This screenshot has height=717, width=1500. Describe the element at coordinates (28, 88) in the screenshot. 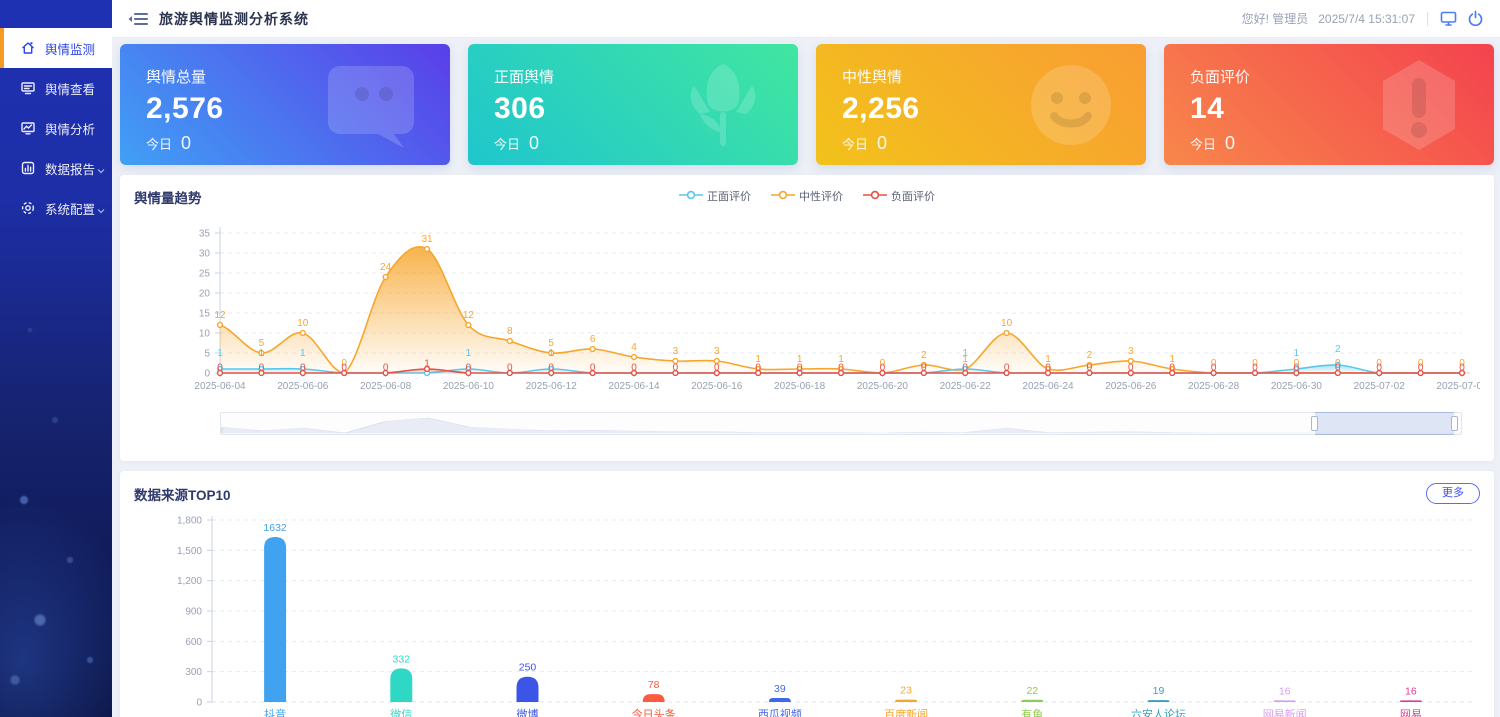

I see `monitor-view-icon` at that location.